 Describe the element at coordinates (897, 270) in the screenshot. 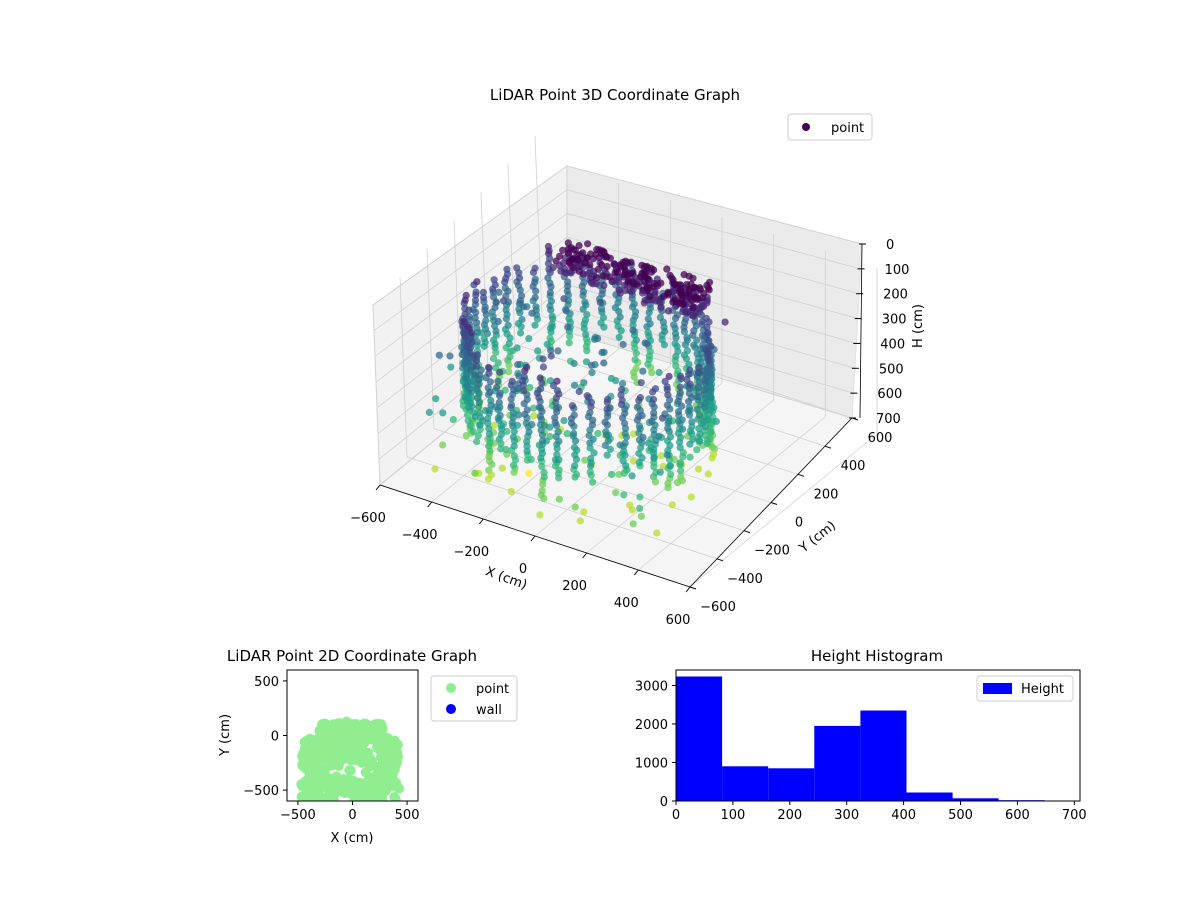

I see `z-tick-label-3d: 100` at that location.